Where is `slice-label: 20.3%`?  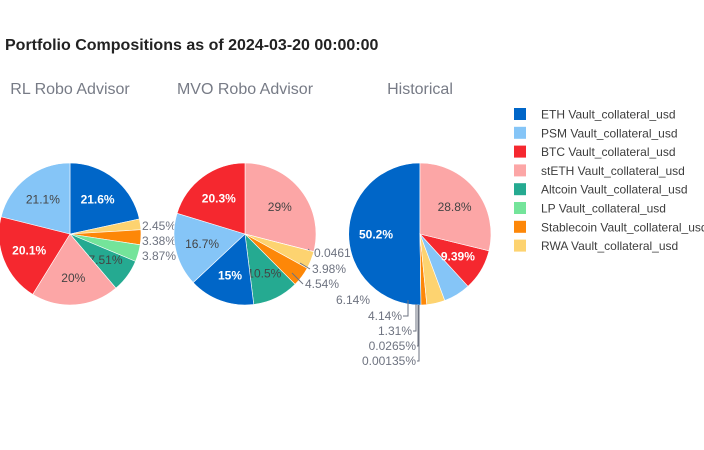
slice-label: 20.3% is located at coordinates (219, 199).